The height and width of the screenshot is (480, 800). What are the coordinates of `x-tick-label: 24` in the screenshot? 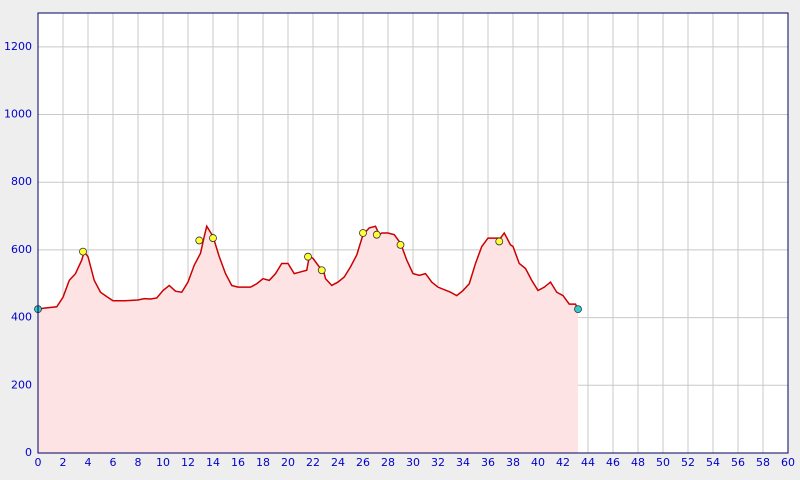 It's located at (338, 462).